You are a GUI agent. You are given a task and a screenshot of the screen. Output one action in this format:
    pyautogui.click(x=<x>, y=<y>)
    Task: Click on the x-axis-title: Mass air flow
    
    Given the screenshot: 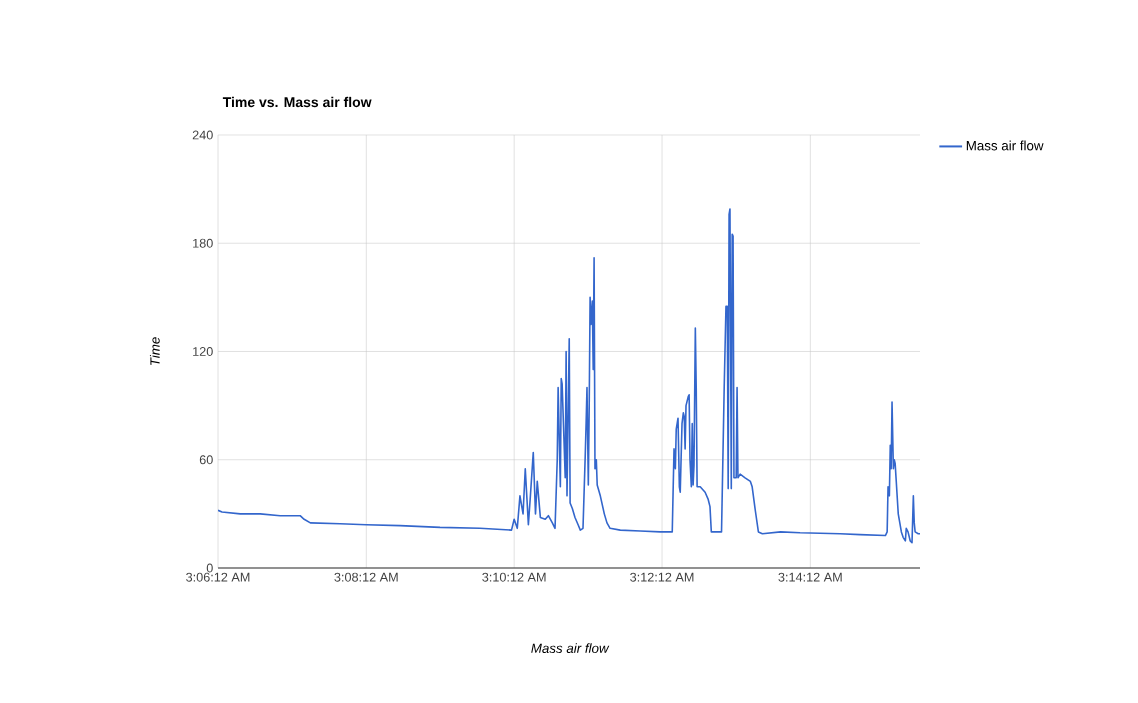 What is the action you would take?
    pyautogui.click(x=570, y=648)
    